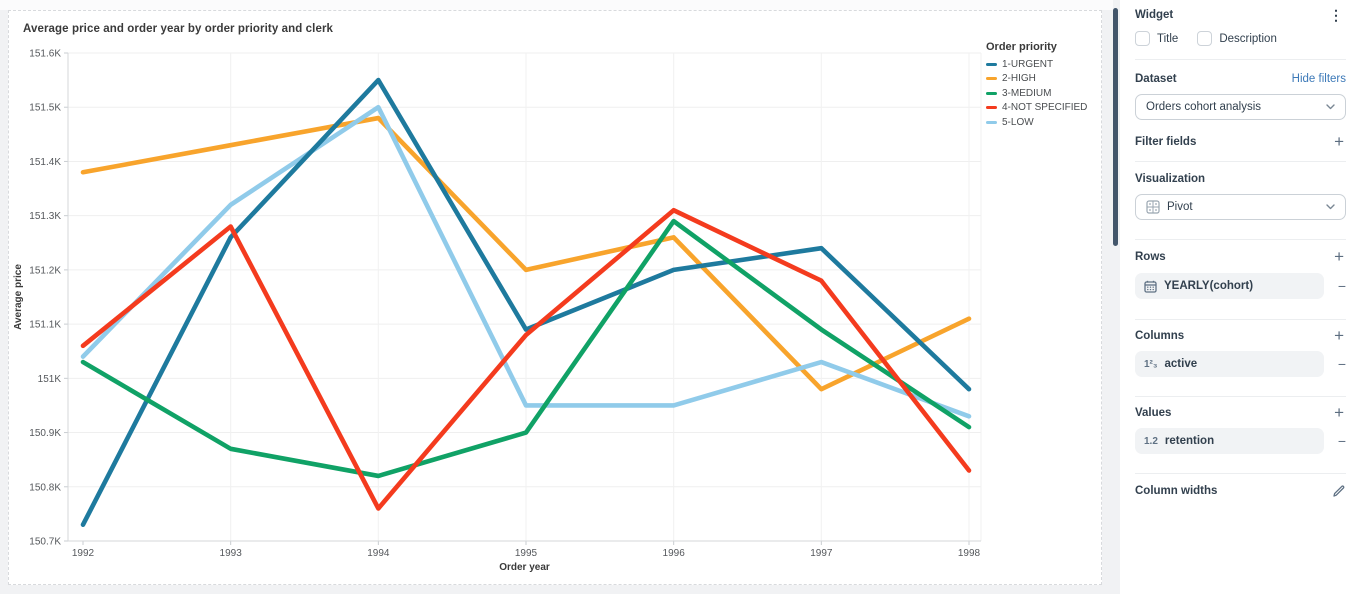 Image resolution: width=1358 pixels, height=594 pixels. Describe the element at coordinates (45, 487) in the screenshot. I see `y-tick-label: 150.8K` at that location.